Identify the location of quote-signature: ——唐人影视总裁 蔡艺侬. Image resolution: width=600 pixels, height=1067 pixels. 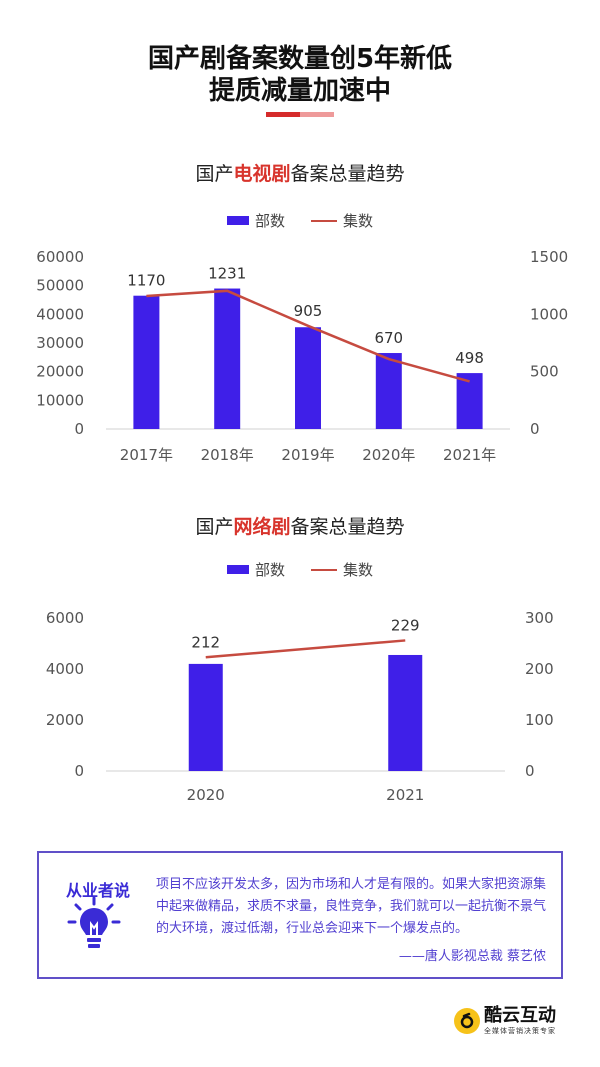
(472, 956).